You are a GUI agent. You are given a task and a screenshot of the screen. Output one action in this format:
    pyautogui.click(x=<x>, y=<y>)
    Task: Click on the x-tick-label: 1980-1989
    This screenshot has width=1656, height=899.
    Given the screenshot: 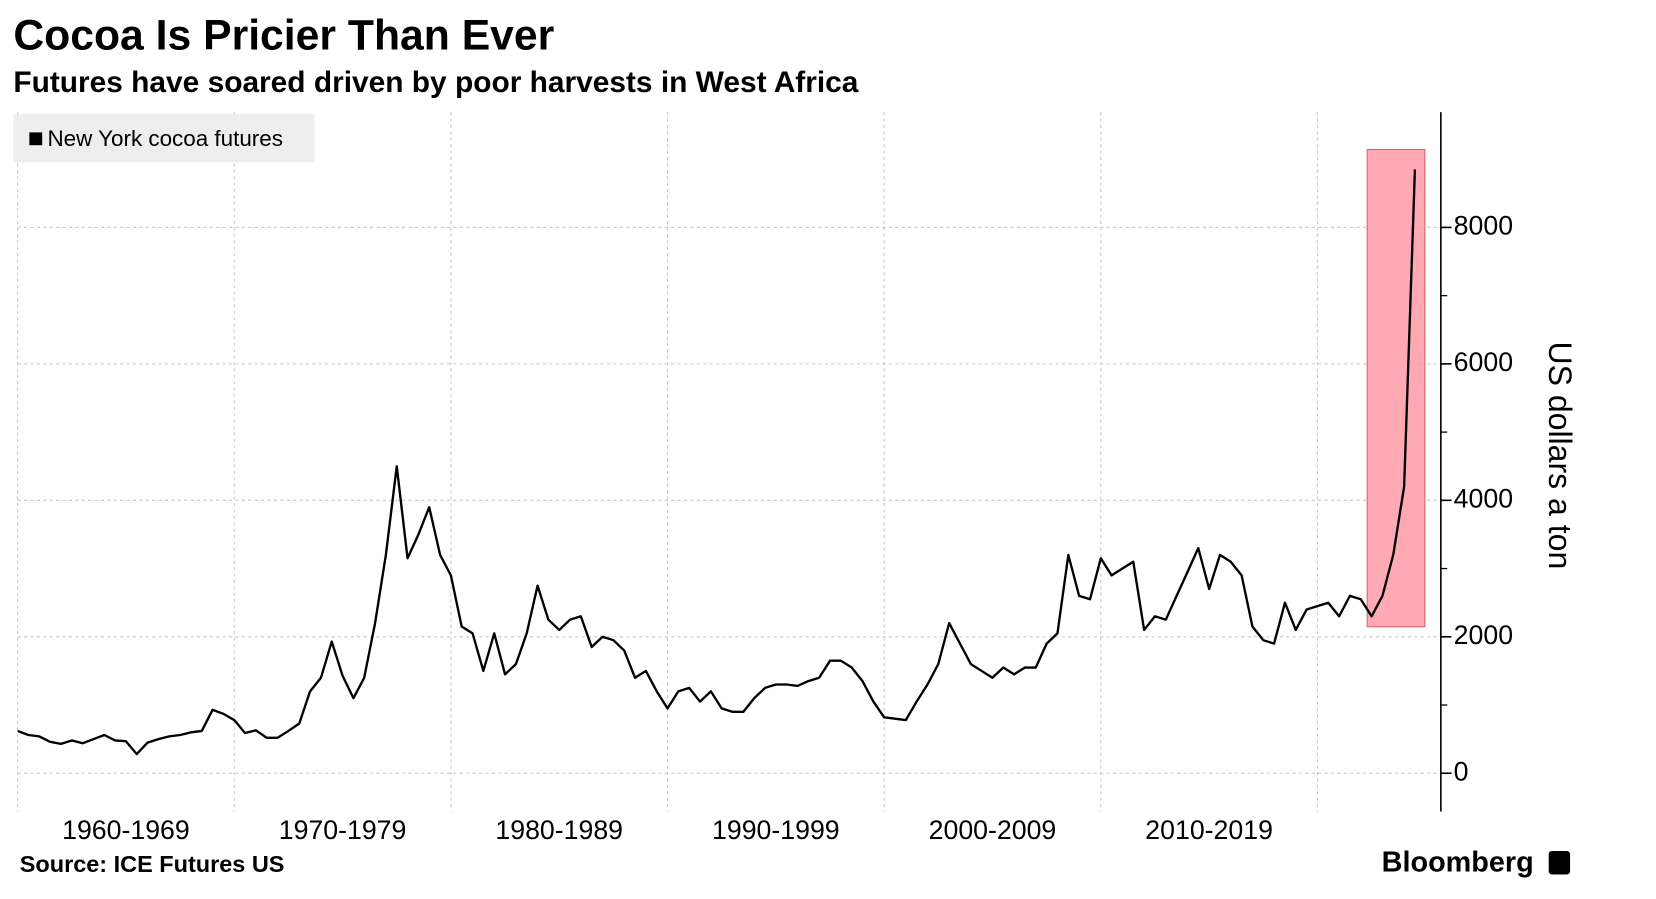 What is the action you would take?
    pyautogui.click(x=559, y=830)
    